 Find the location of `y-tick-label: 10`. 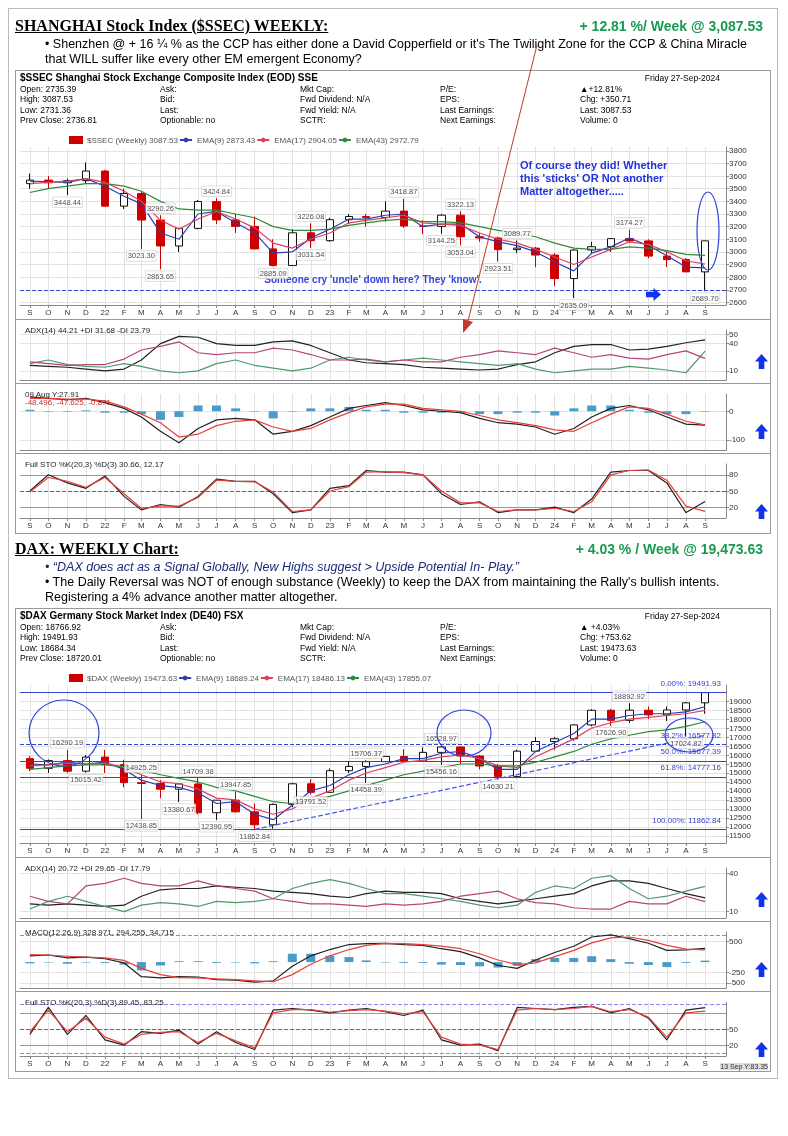

y-tick-label: 10 is located at coordinates (734, 371).